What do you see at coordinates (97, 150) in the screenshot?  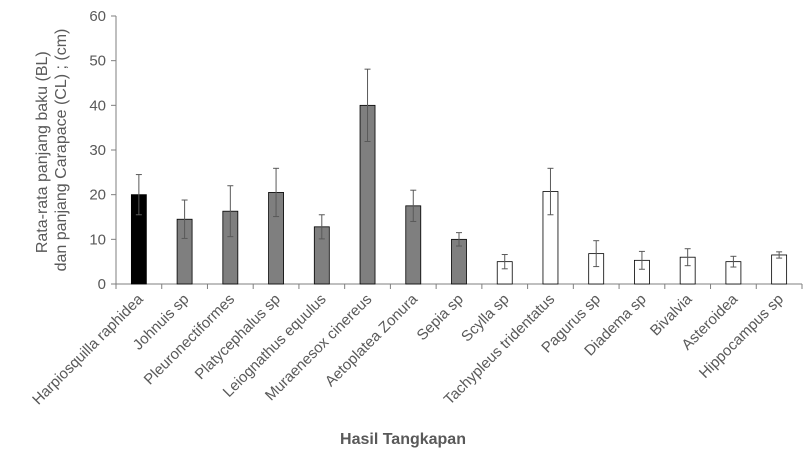 I see `y-tick-label: 30` at bounding box center [97, 150].